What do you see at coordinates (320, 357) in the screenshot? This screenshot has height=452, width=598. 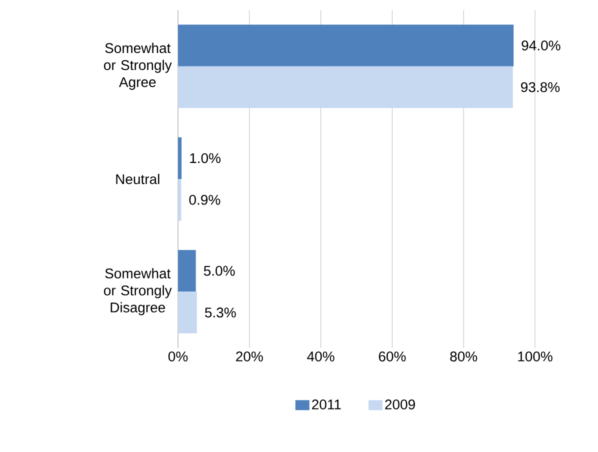 I see `x-tick-label: 40%` at bounding box center [320, 357].